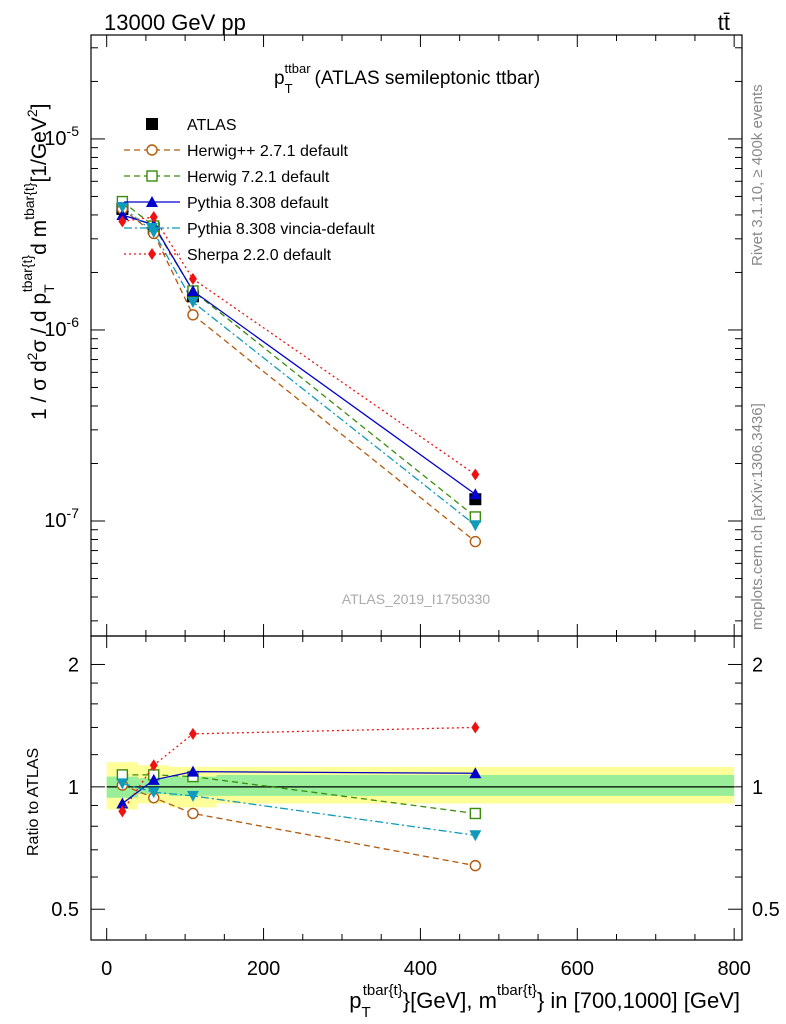 The width and height of the screenshot is (786, 1024). Describe the element at coordinates (475, 813) in the screenshot. I see `ratio-point-herwig-7-2-1-default` at that location.